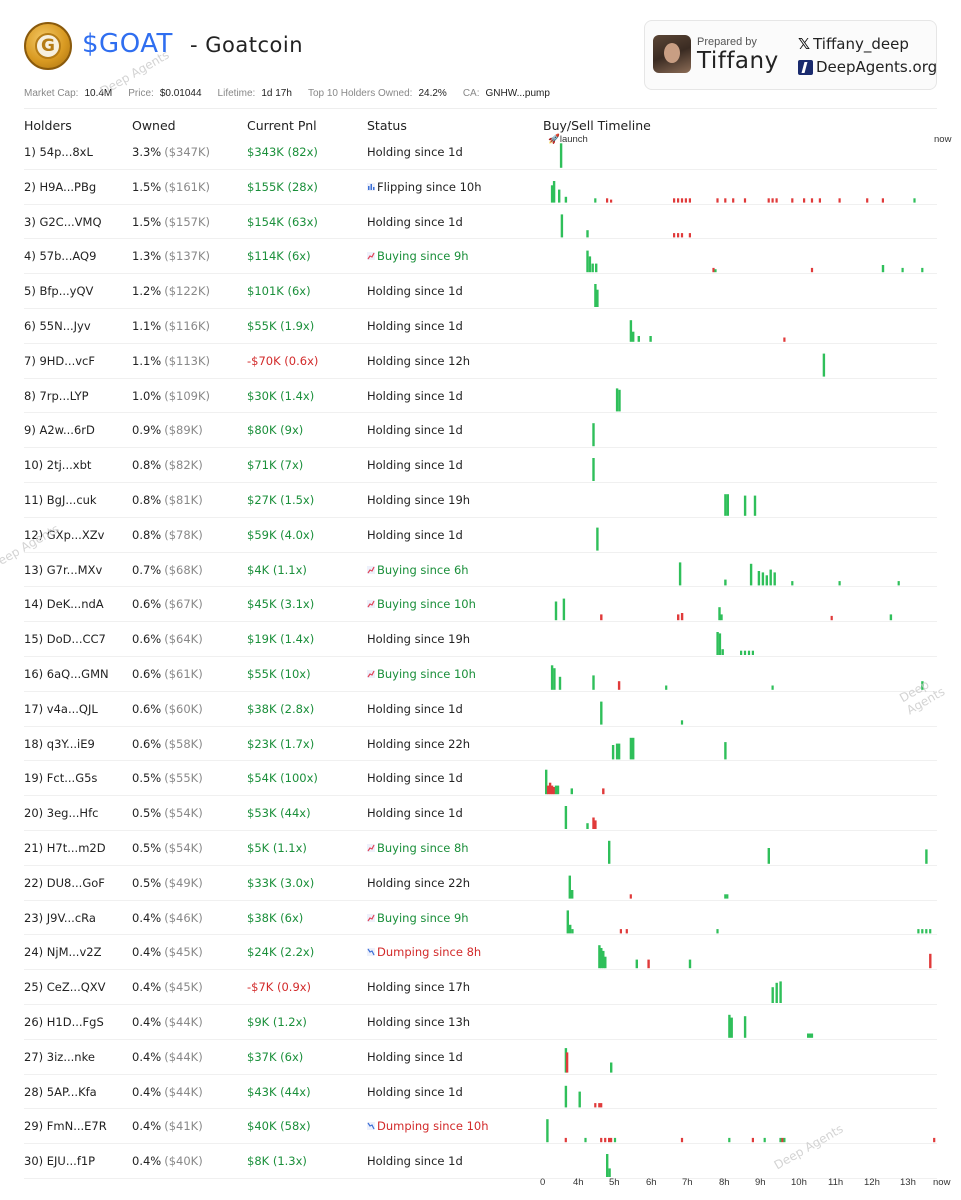  I want to click on holder-address: 3) G2C...VMQ, so click(63, 221).